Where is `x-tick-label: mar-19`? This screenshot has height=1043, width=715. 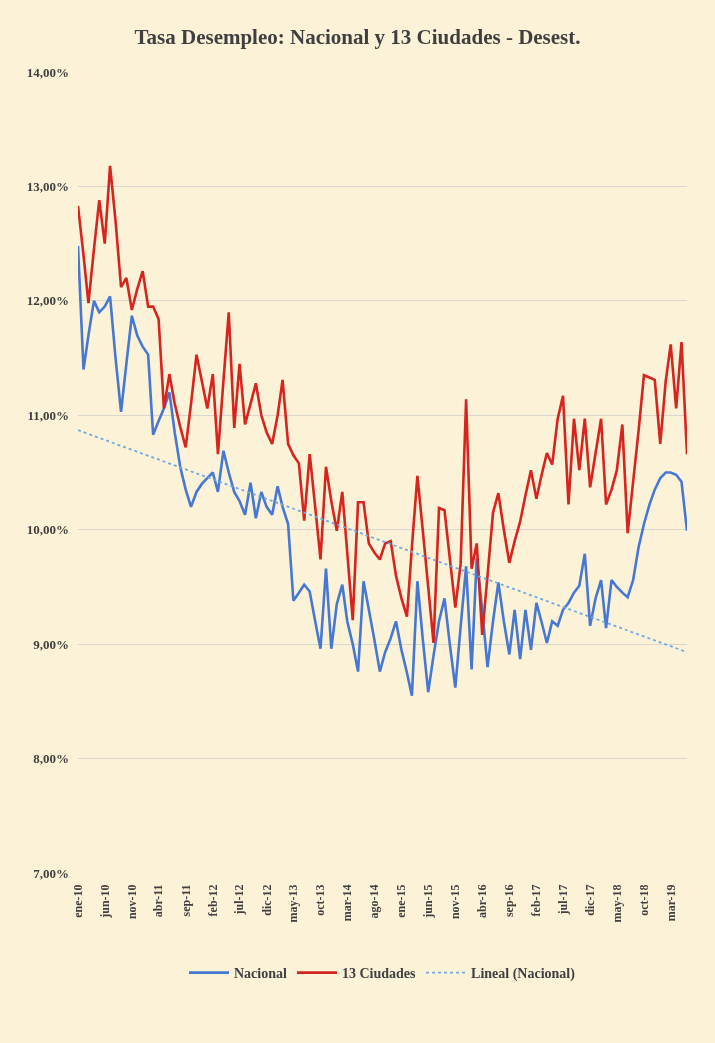
x-tick-label: mar-19 is located at coordinates (670, 903).